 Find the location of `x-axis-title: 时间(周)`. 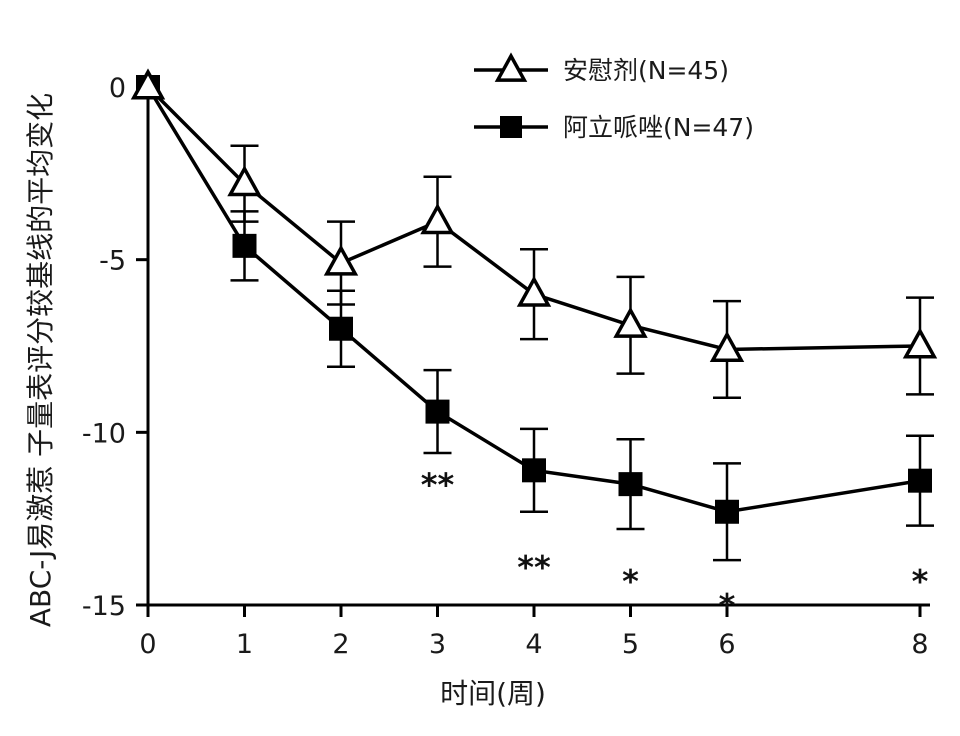

x-axis-title: 时间(周) is located at coordinates (493, 693).